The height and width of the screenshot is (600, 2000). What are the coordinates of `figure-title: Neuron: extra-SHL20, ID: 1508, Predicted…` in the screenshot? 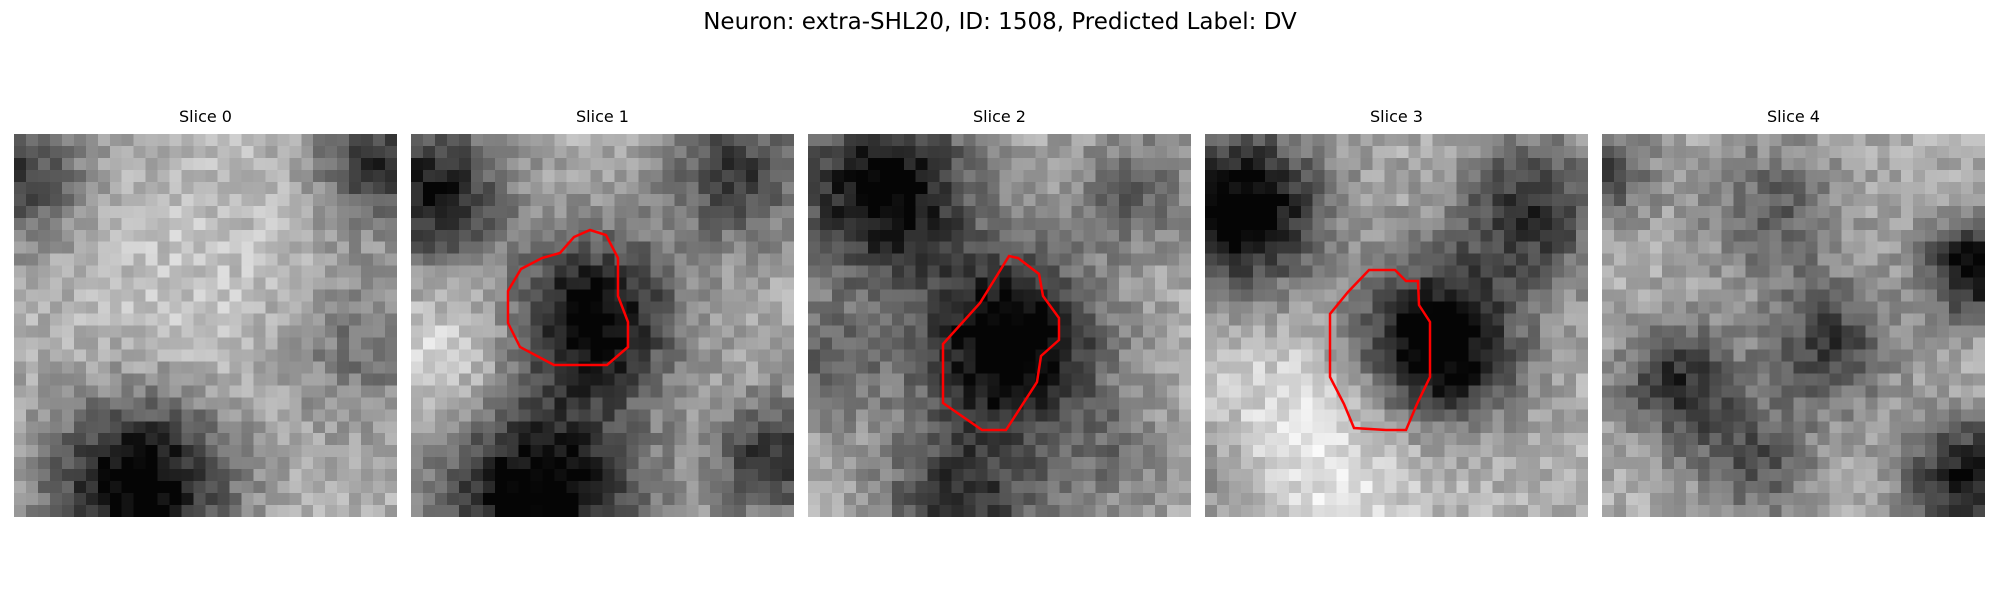 It's located at (1000, 22).